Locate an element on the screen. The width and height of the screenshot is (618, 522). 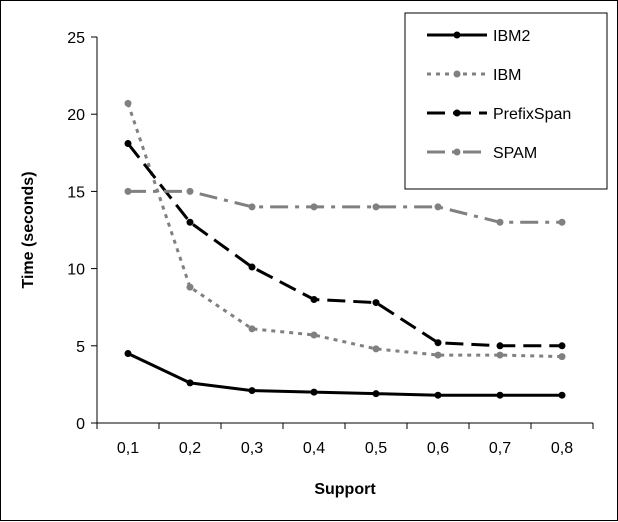
x-tick-label: 0,6 is located at coordinates (438, 448).